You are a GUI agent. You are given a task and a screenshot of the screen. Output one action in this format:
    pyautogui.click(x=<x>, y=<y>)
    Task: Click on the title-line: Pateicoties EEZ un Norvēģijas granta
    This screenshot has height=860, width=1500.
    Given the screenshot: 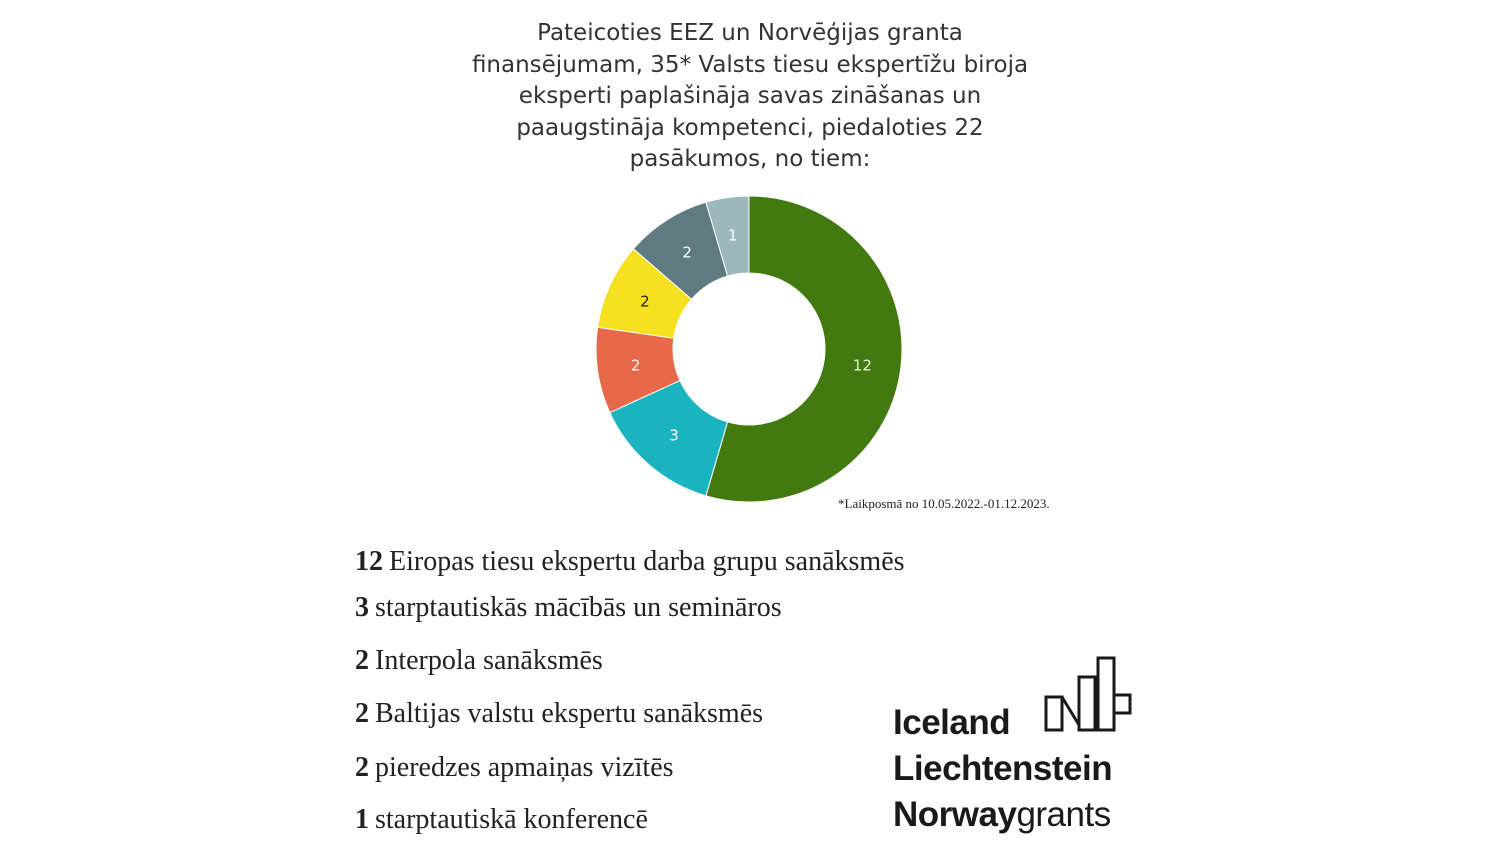 What is the action you would take?
    pyautogui.click(x=750, y=33)
    